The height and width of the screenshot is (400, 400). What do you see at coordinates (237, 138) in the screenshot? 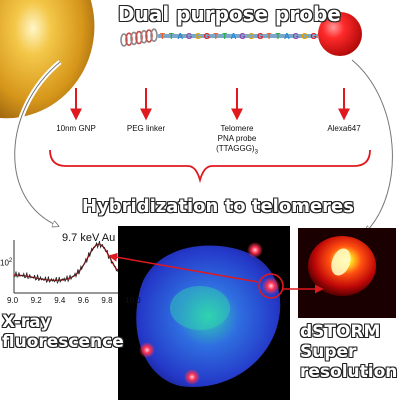
I see `pna-label-line2: PNA probe` at bounding box center [237, 138].